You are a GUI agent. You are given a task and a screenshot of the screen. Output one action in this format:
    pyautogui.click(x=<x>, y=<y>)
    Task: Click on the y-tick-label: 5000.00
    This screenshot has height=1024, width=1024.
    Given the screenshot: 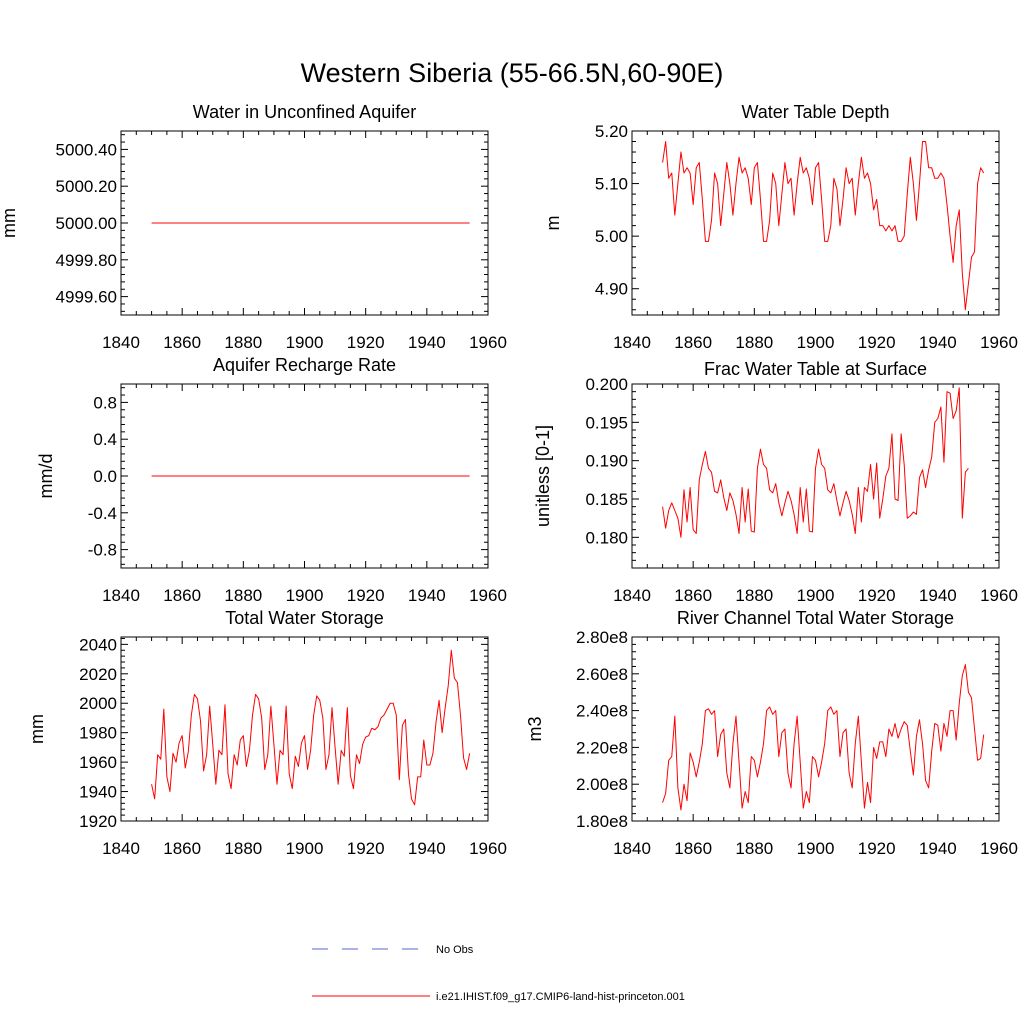 What is the action you would take?
    pyautogui.click(x=86, y=223)
    